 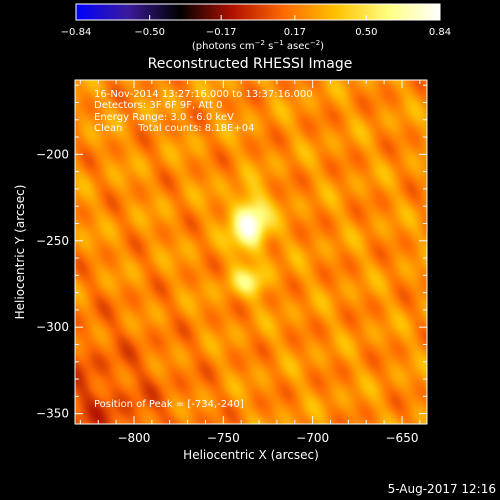 What do you see at coordinates (52, 327) in the screenshot?
I see `y-tick-label: −300` at bounding box center [52, 327].